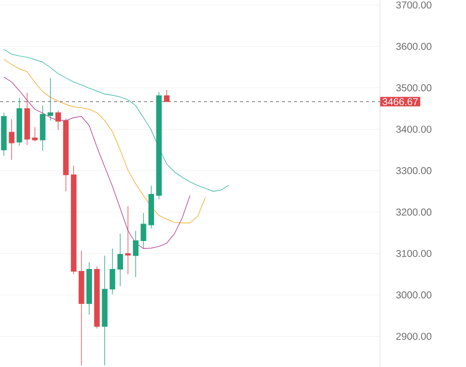 The height and width of the screenshot is (367, 466). What do you see at coordinates (414, 254) in the screenshot?
I see `y-tick-label: 3100.00` at bounding box center [414, 254].